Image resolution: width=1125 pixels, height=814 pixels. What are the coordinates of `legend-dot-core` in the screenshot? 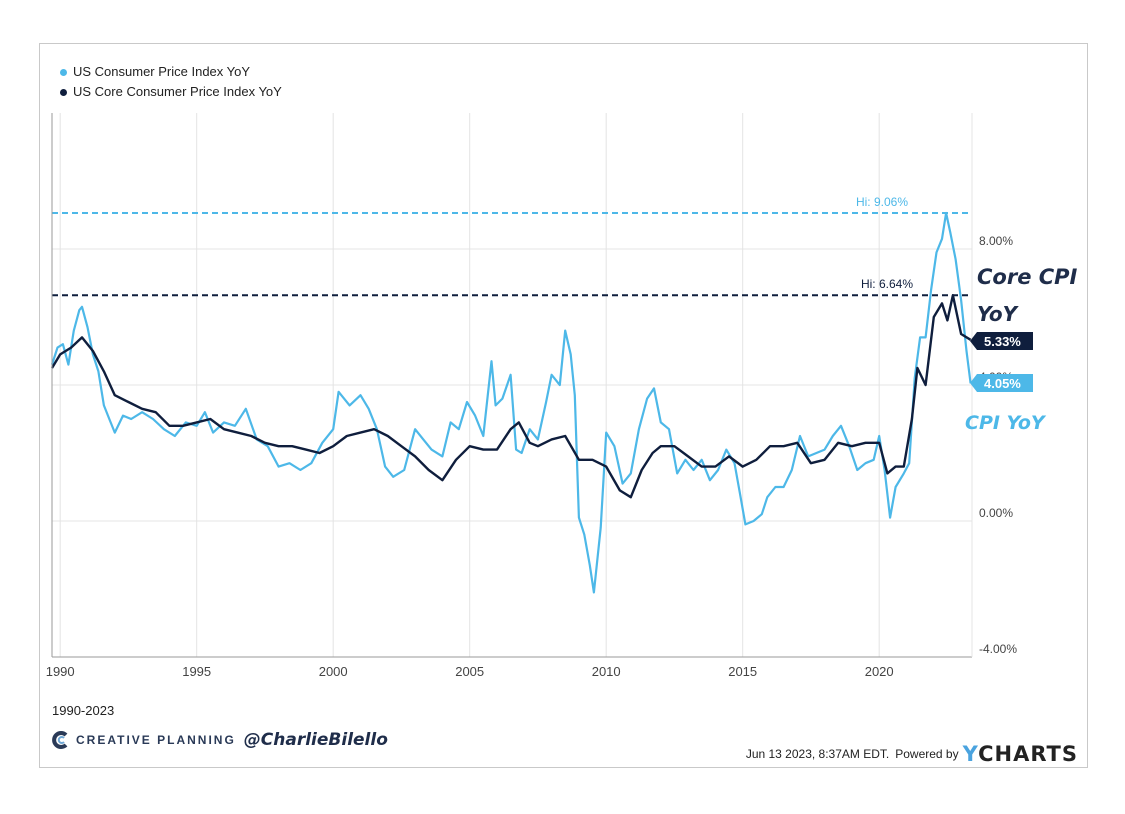 It's located at (63, 92).